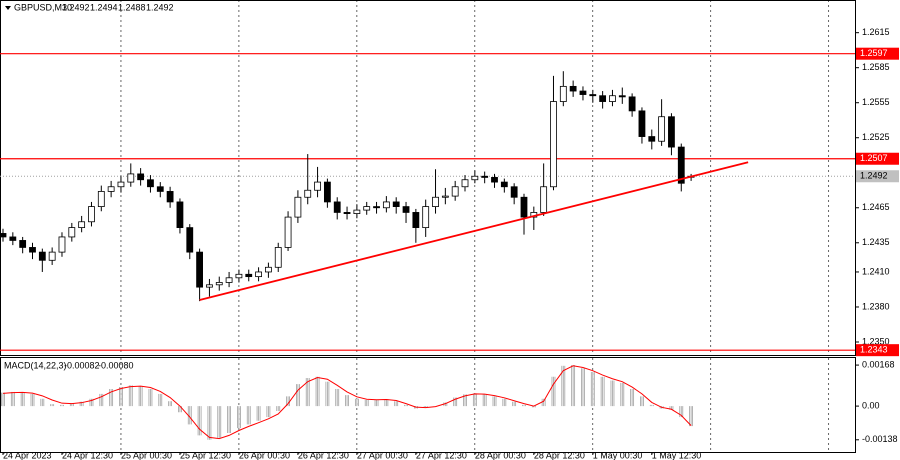 The width and height of the screenshot is (900, 460). Describe the element at coordinates (876, 341) in the screenshot. I see `y-tick-label: 1.2350` at that location.